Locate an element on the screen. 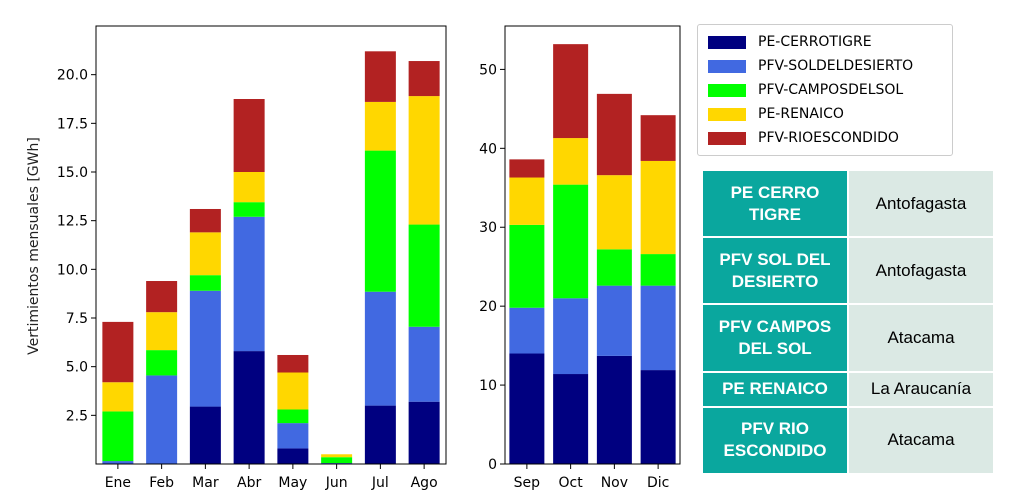 The image size is (1024, 502). x-tick-label-dic: Dic is located at coordinates (658, 483).